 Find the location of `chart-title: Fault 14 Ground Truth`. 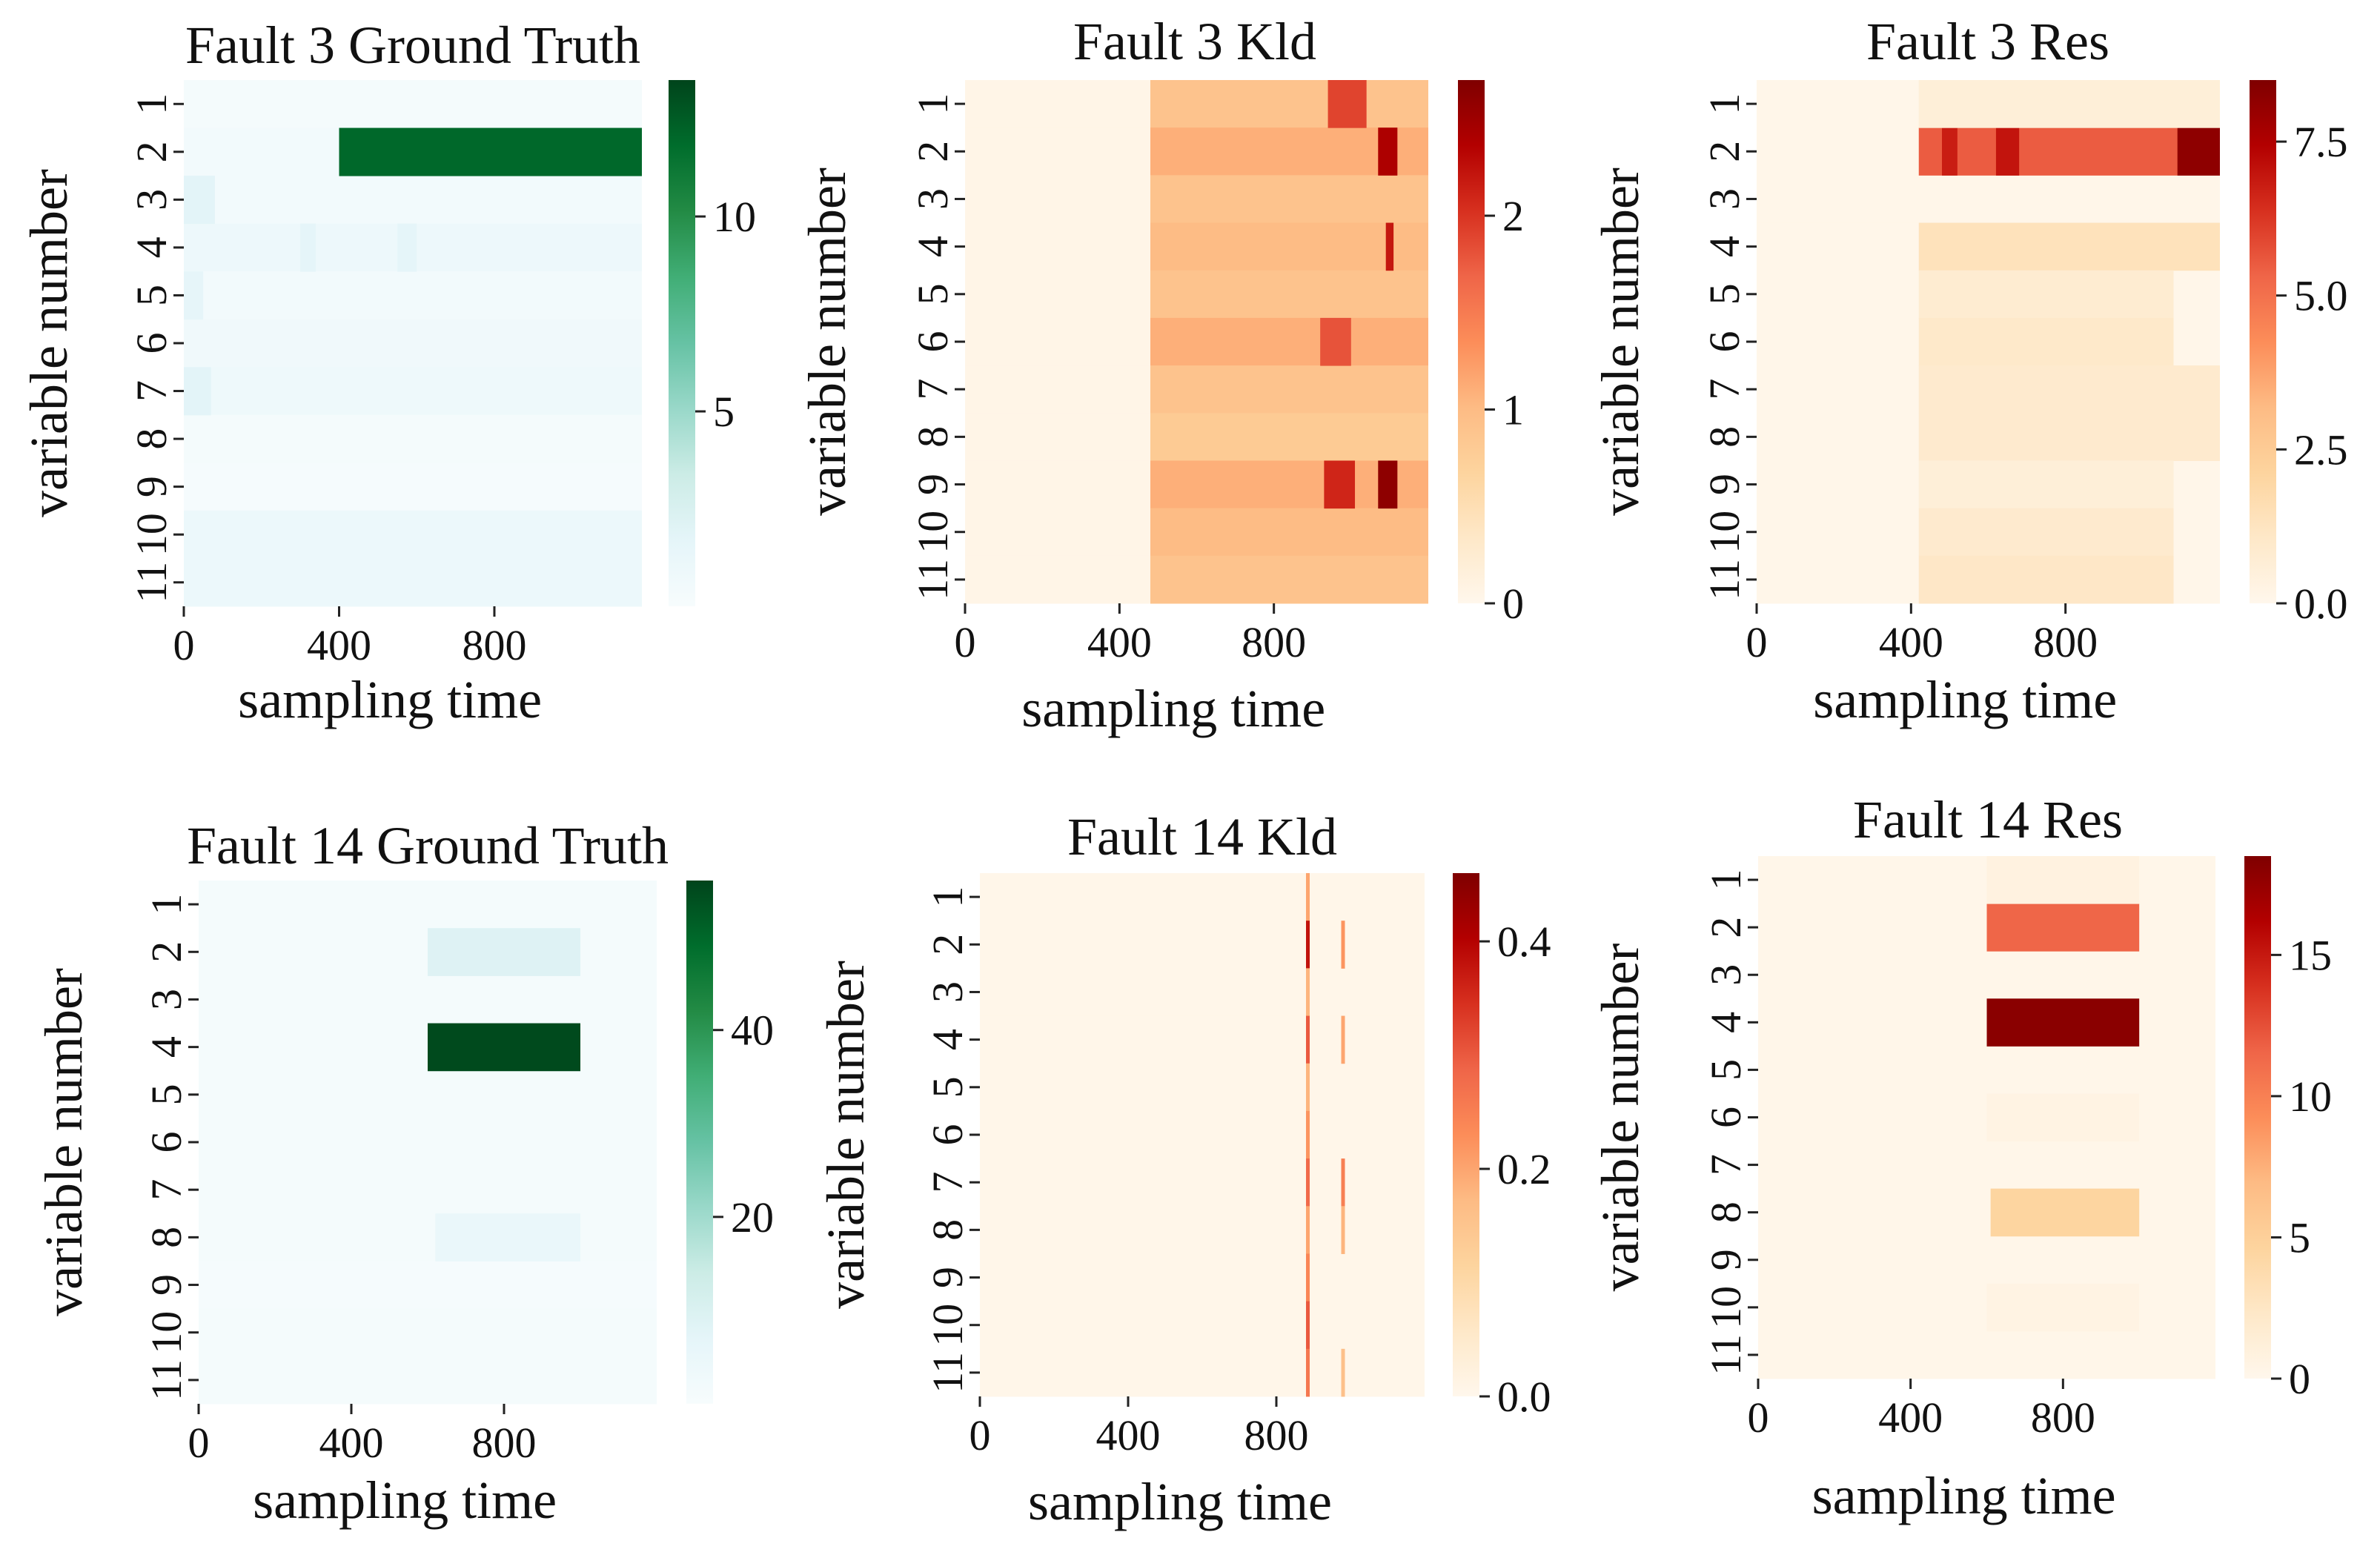

chart-title: Fault 14 Ground Truth is located at coordinates (428, 845).